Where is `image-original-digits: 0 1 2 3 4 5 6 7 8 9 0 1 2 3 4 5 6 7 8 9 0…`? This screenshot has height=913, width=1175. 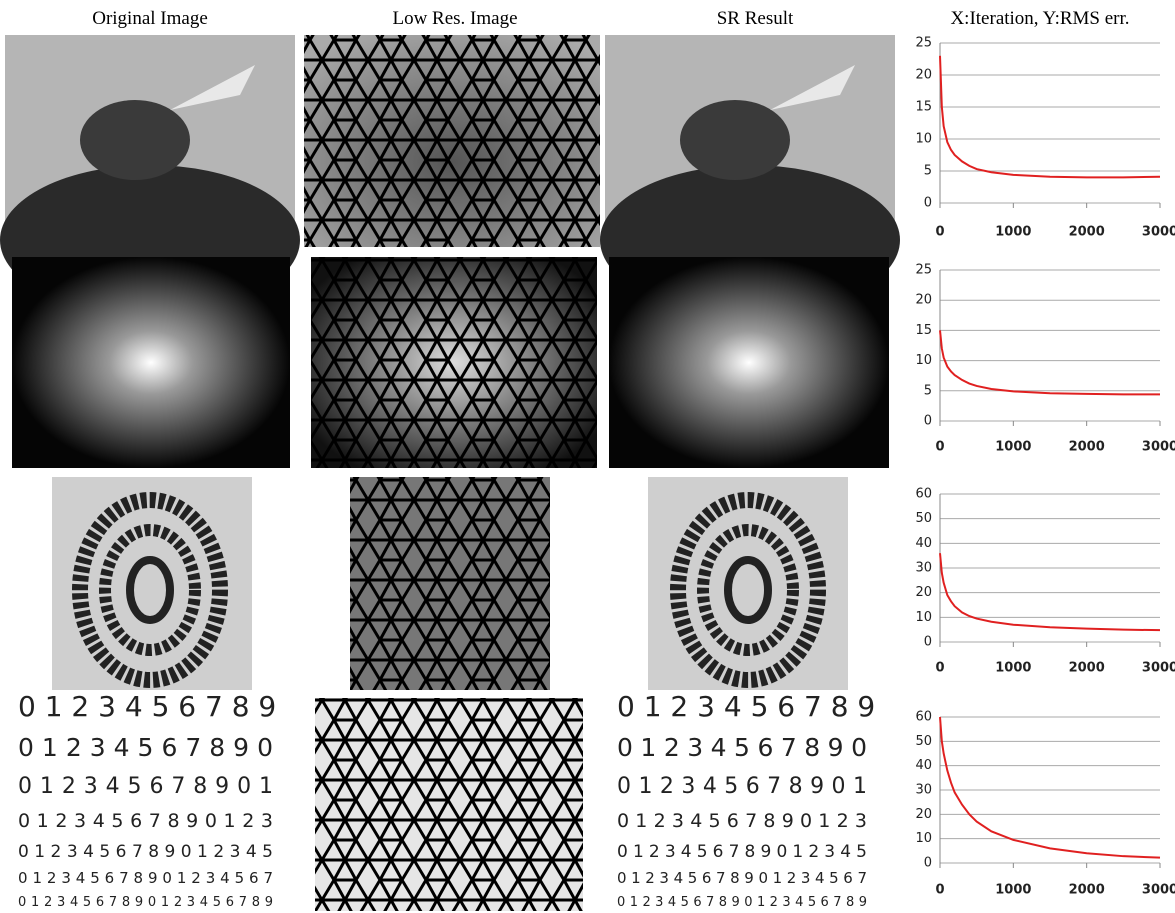
image-original-digits: 0 1 2 3 4 5 6 7 8 9 0 1 2 3 4 5 6 7 8 9 0… is located at coordinates (147, 800).